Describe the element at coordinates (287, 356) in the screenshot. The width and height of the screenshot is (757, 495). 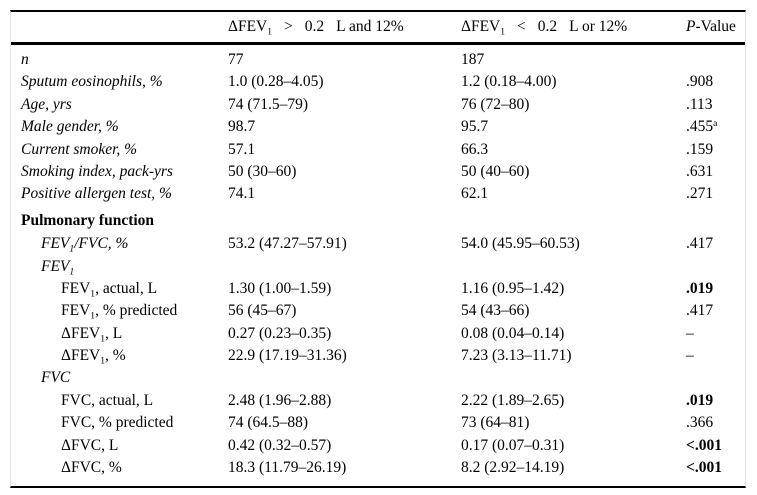
I see `group1-value: 22.9 (17.19–31.36)` at that location.